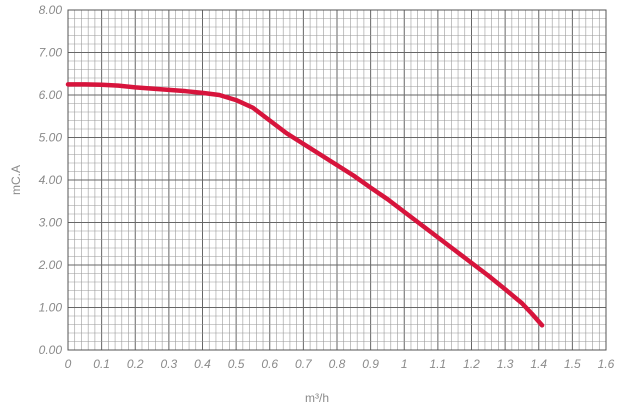 The height and width of the screenshot is (410, 622). I want to click on x-tick-label: 1.4, so click(538, 364).